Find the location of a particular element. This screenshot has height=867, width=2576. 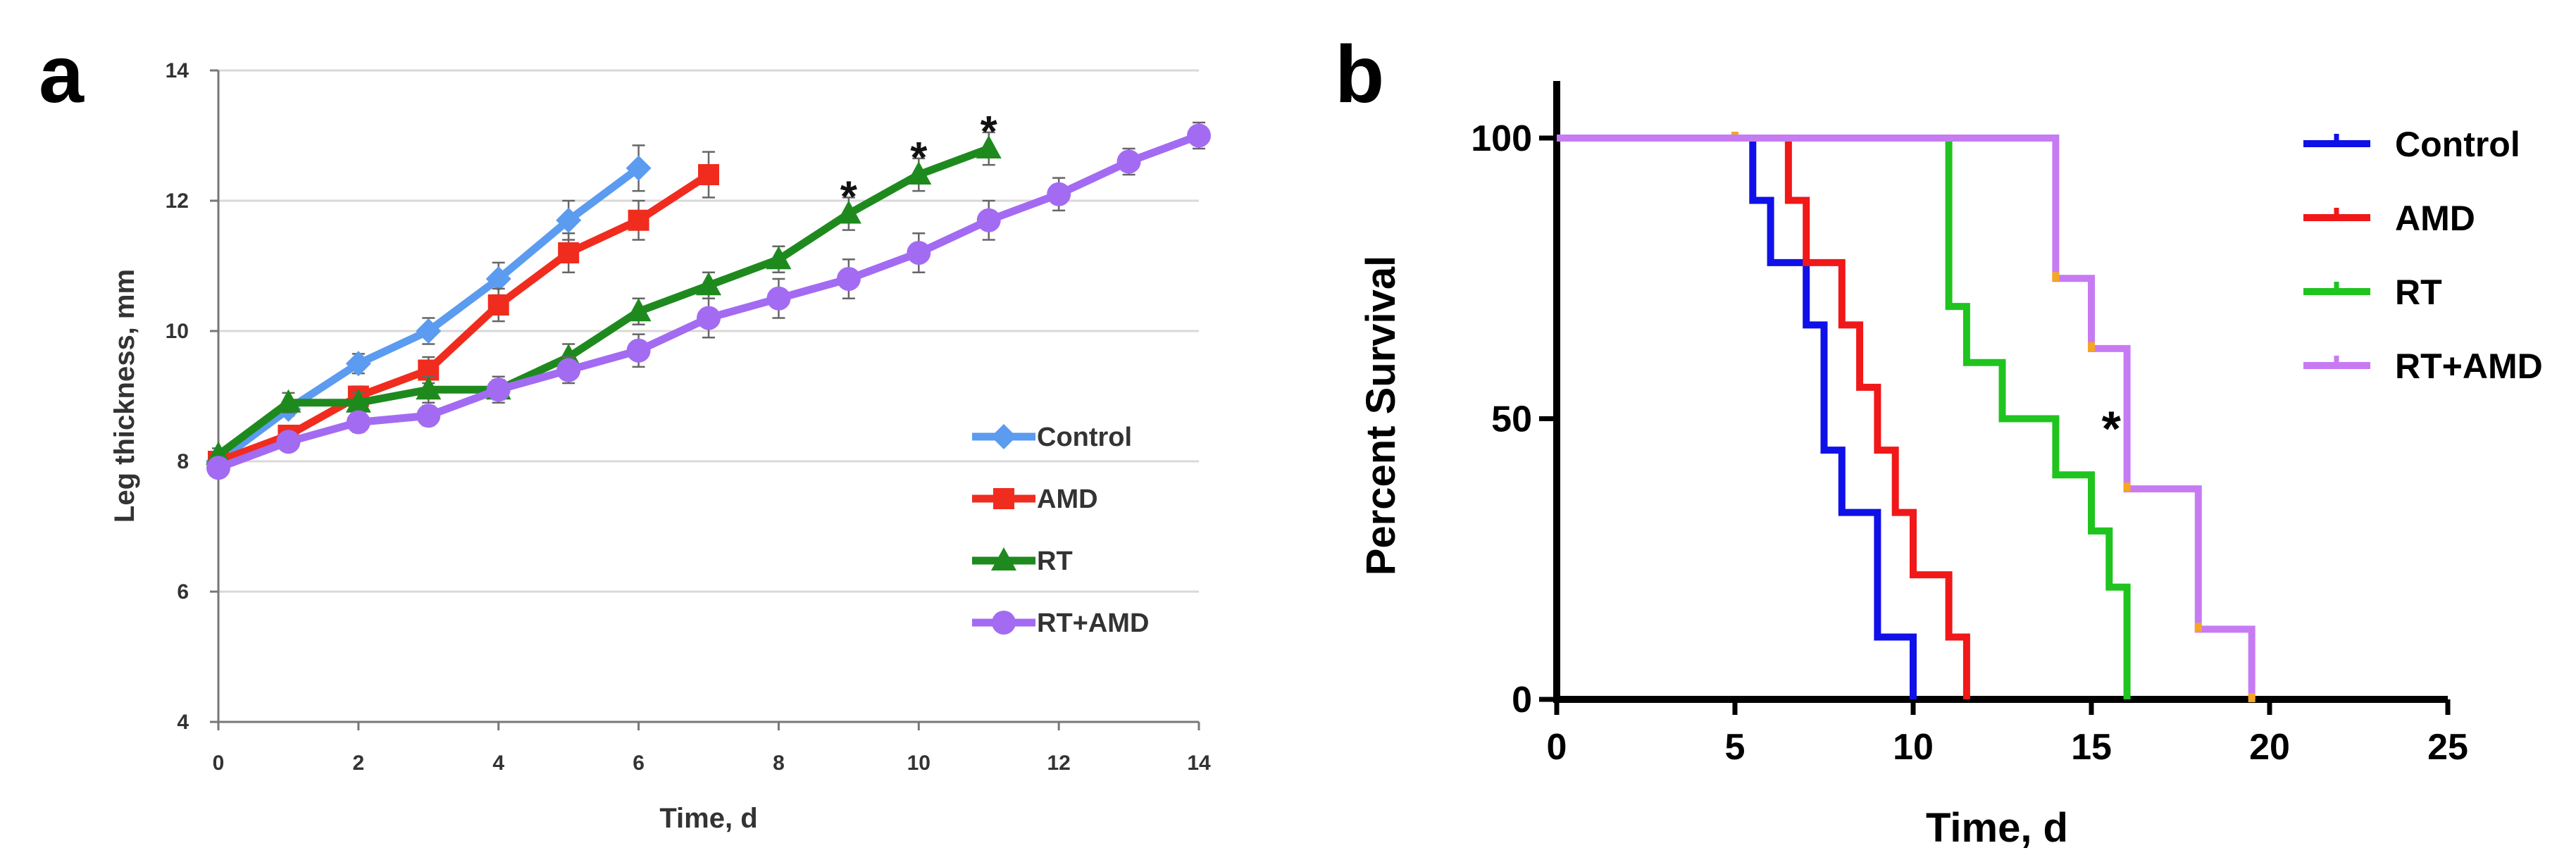

panel-b-legend-item-control: Control is located at coordinates (2411, 144).